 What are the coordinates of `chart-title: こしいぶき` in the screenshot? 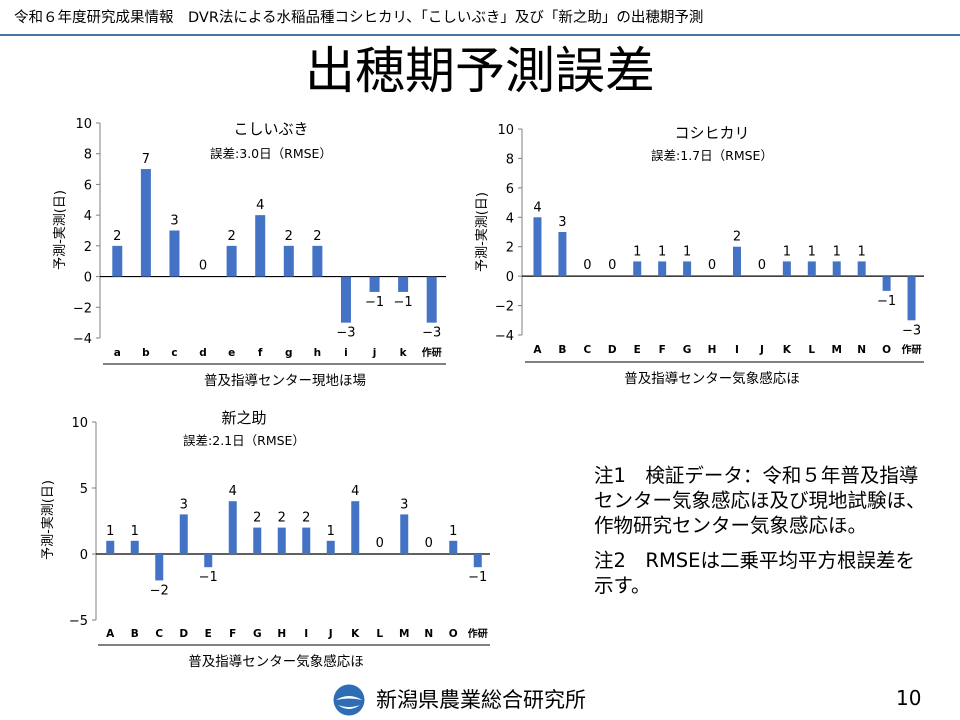 It's located at (270, 129).